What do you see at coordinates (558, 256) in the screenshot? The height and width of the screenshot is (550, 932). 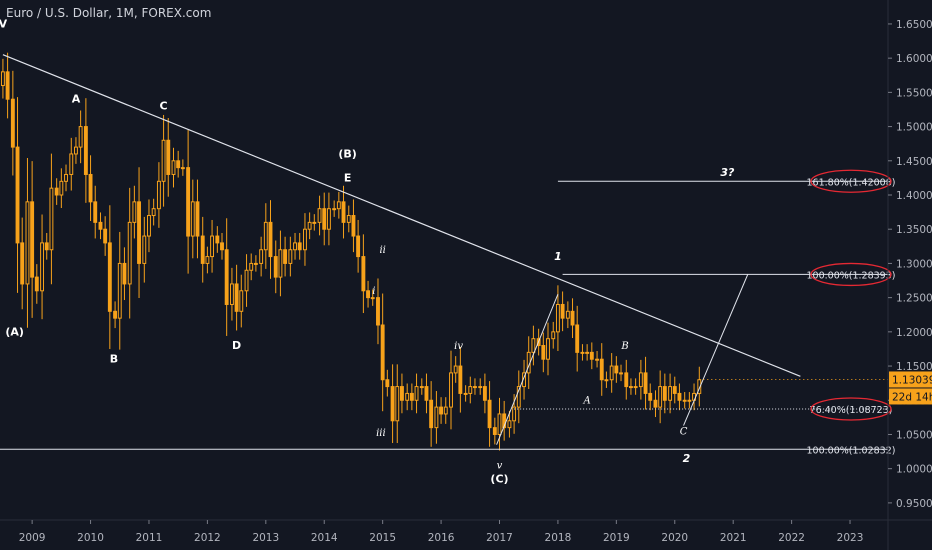 I see `wave-label: 1` at bounding box center [558, 256].